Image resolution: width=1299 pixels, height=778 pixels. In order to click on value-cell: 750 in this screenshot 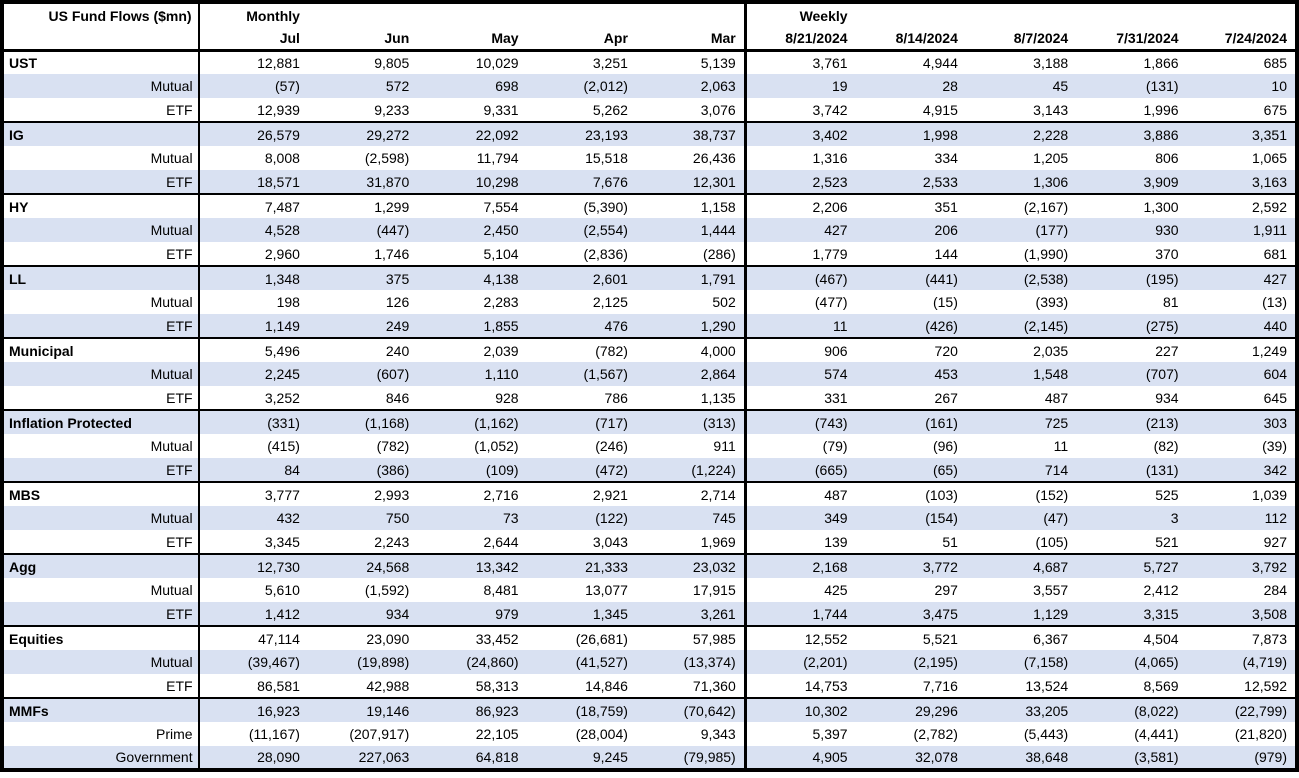, I will do `click(397, 518)`.